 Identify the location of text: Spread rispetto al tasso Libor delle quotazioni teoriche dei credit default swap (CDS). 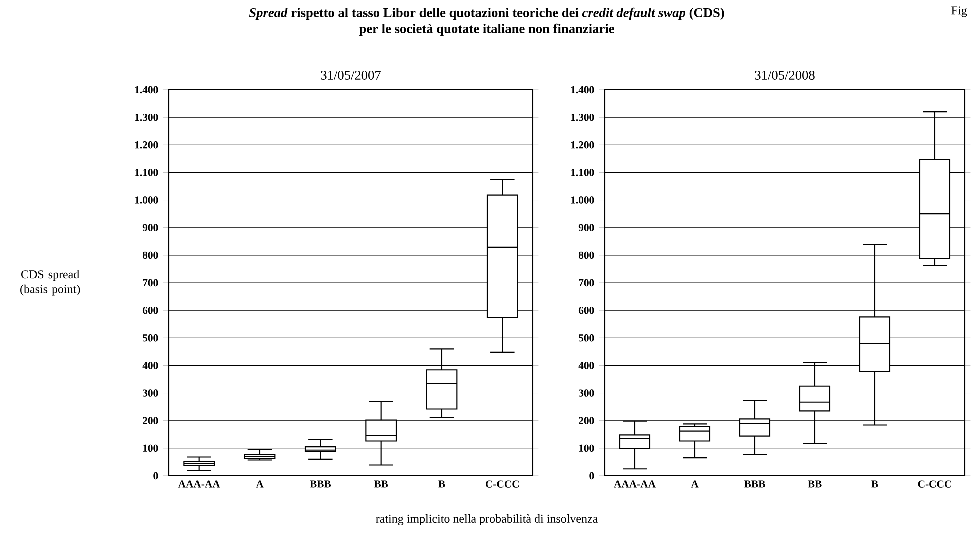
(486, 14).